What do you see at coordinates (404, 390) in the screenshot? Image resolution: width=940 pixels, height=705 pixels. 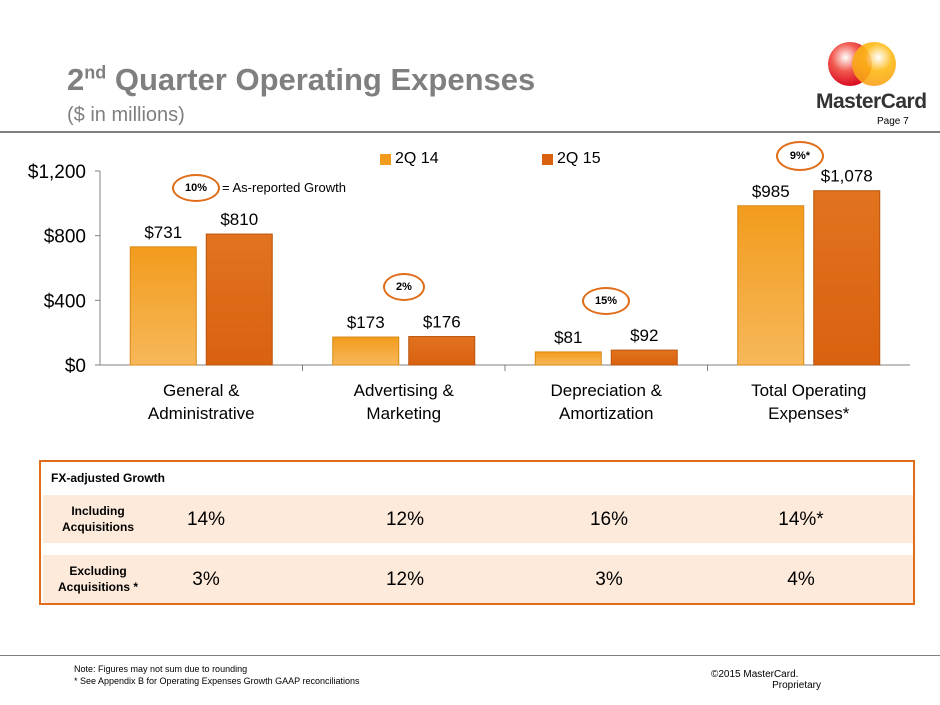 I see `x-tick-label: Advertising &` at bounding box center [404, 390].